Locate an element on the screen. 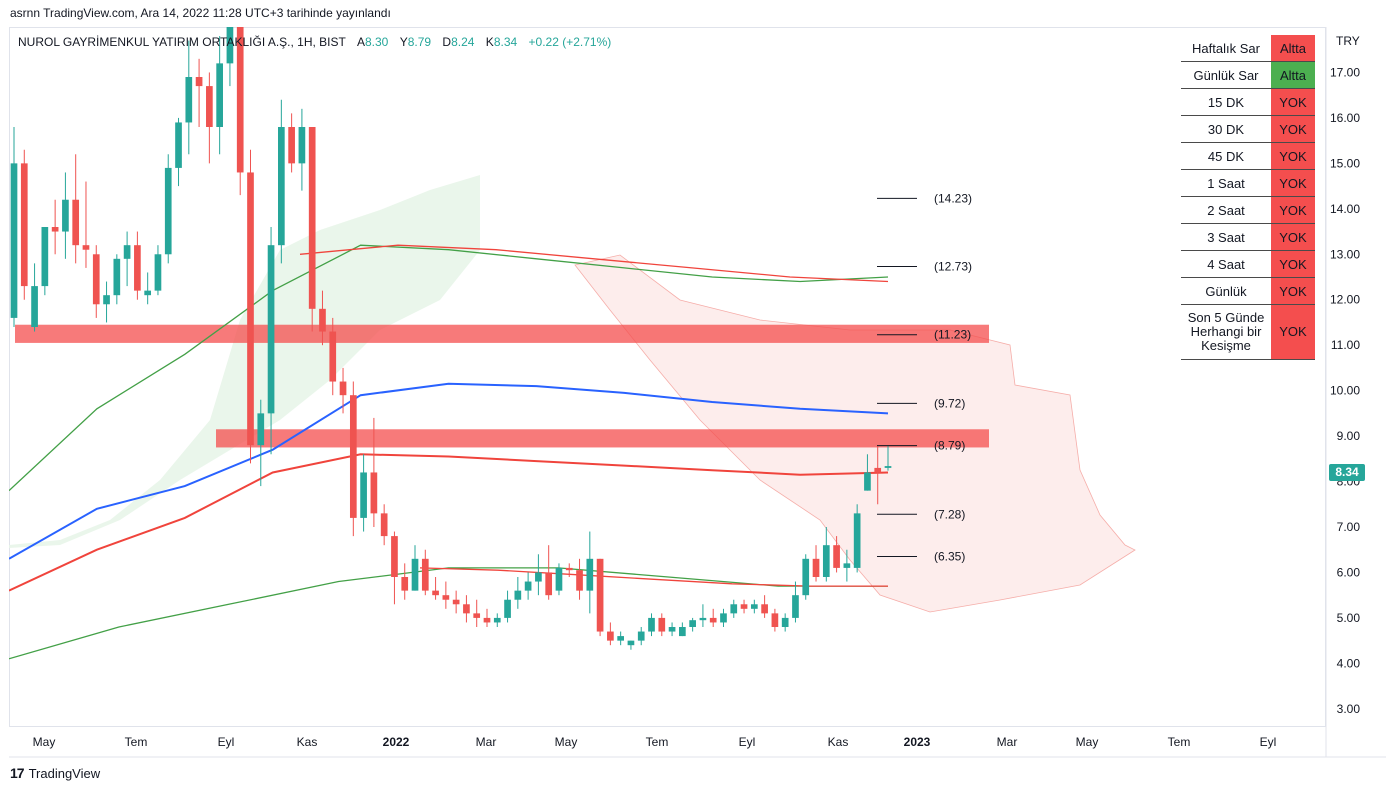  signal-label: Haftalık Sar is located at coordinates (1226, 48).